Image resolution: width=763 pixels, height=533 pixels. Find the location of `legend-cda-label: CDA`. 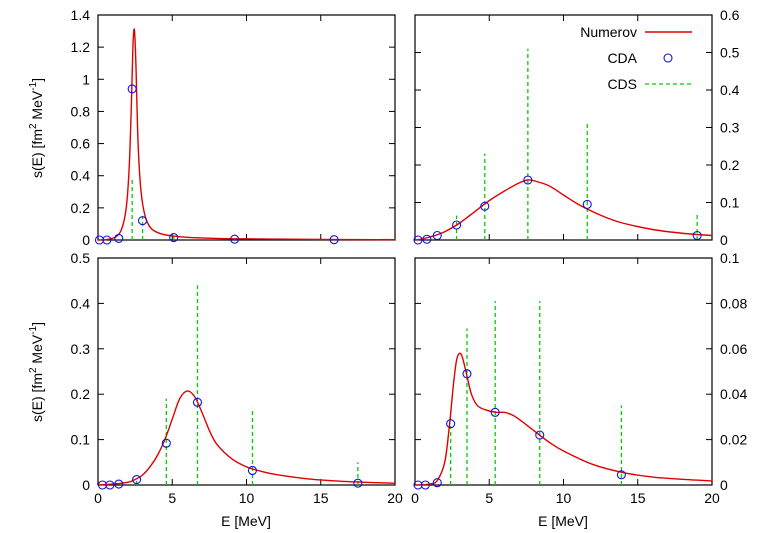

legend-cda-label: CDA is located at coordinates (622, 58).